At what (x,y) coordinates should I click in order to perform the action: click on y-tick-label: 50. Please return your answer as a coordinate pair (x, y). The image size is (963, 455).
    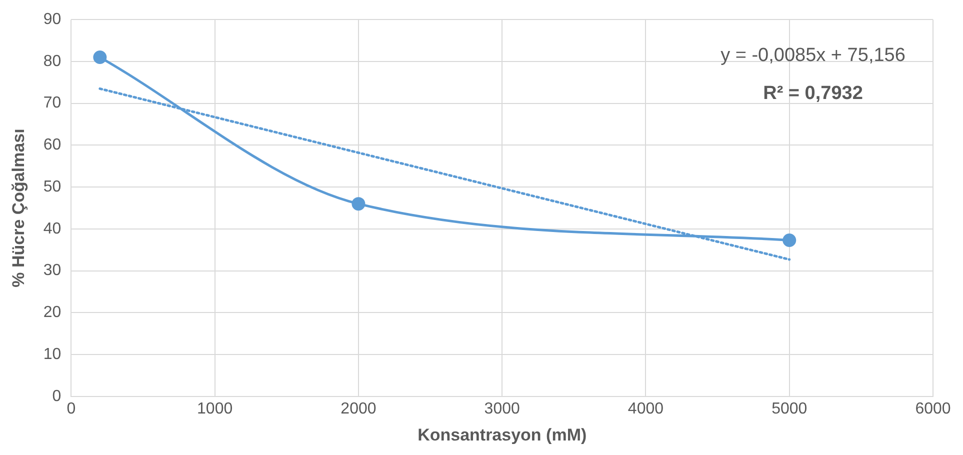
    Looking at the image, I should click on (52, 187).